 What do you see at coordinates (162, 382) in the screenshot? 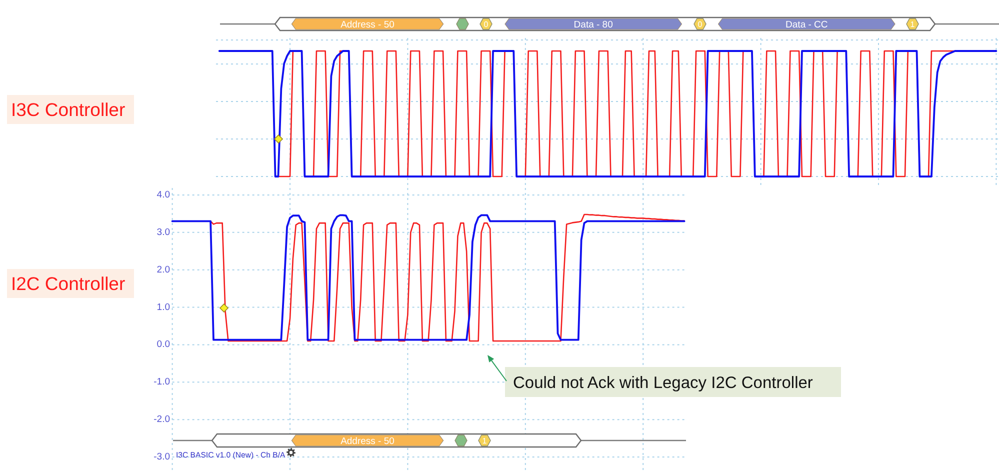
I see `y-tick-label: -1.0` at bounding box center [162, 382].